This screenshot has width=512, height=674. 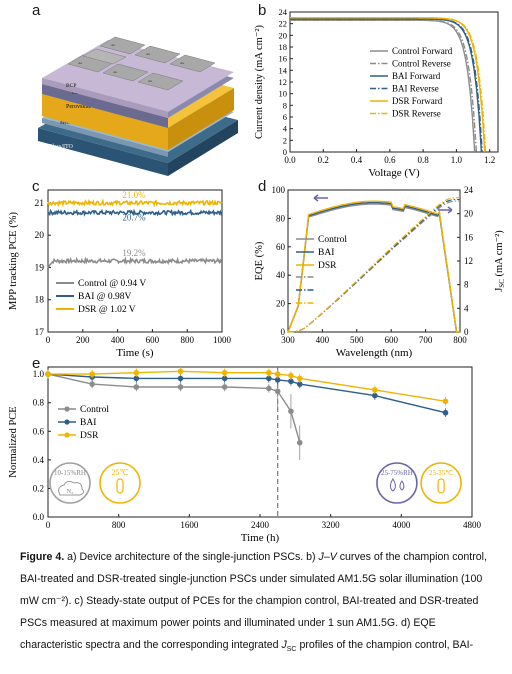 I want to click on au-electrodes, so click(x=141, y=63).